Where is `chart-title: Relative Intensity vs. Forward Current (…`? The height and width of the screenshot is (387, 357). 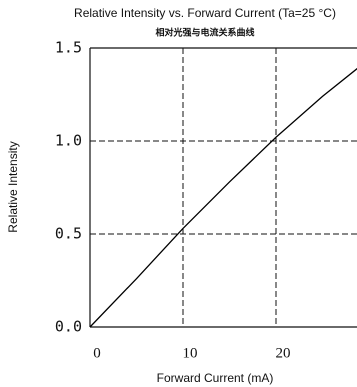 chart-title: Relative Intensity vs. Forward Current (… is located at coordinates (205, 13).